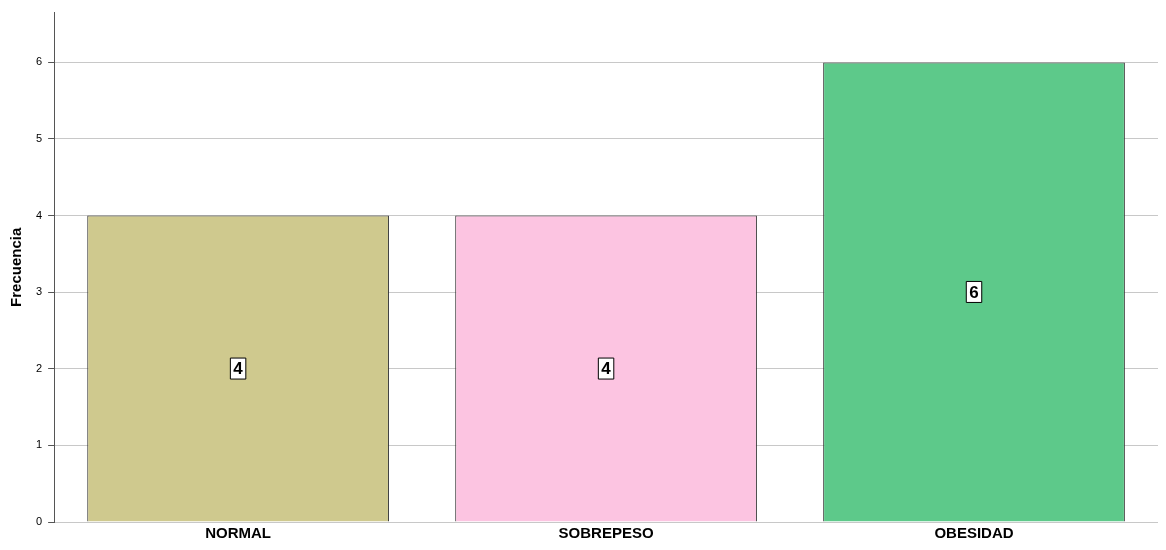  Describe the element at coordinates (974, 292) in the screenshot. I see `data-label: 6` at that location.